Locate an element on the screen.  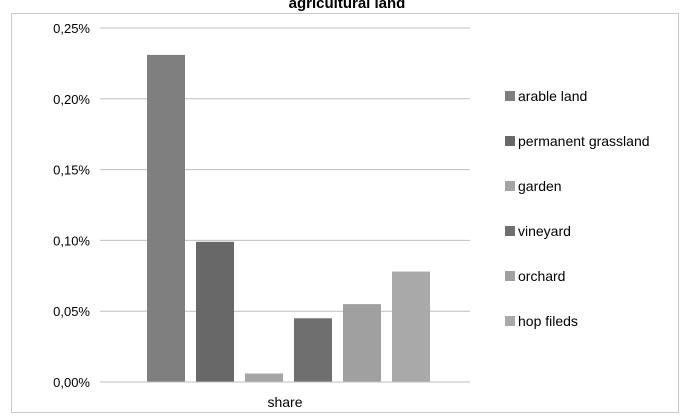
bar-orchard is located at coordinates (362, 343).